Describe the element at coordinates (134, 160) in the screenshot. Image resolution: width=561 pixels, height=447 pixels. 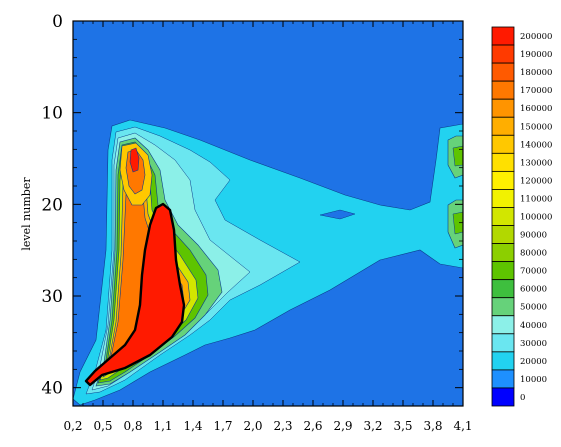
I see `contour-secondary-core` at that location.